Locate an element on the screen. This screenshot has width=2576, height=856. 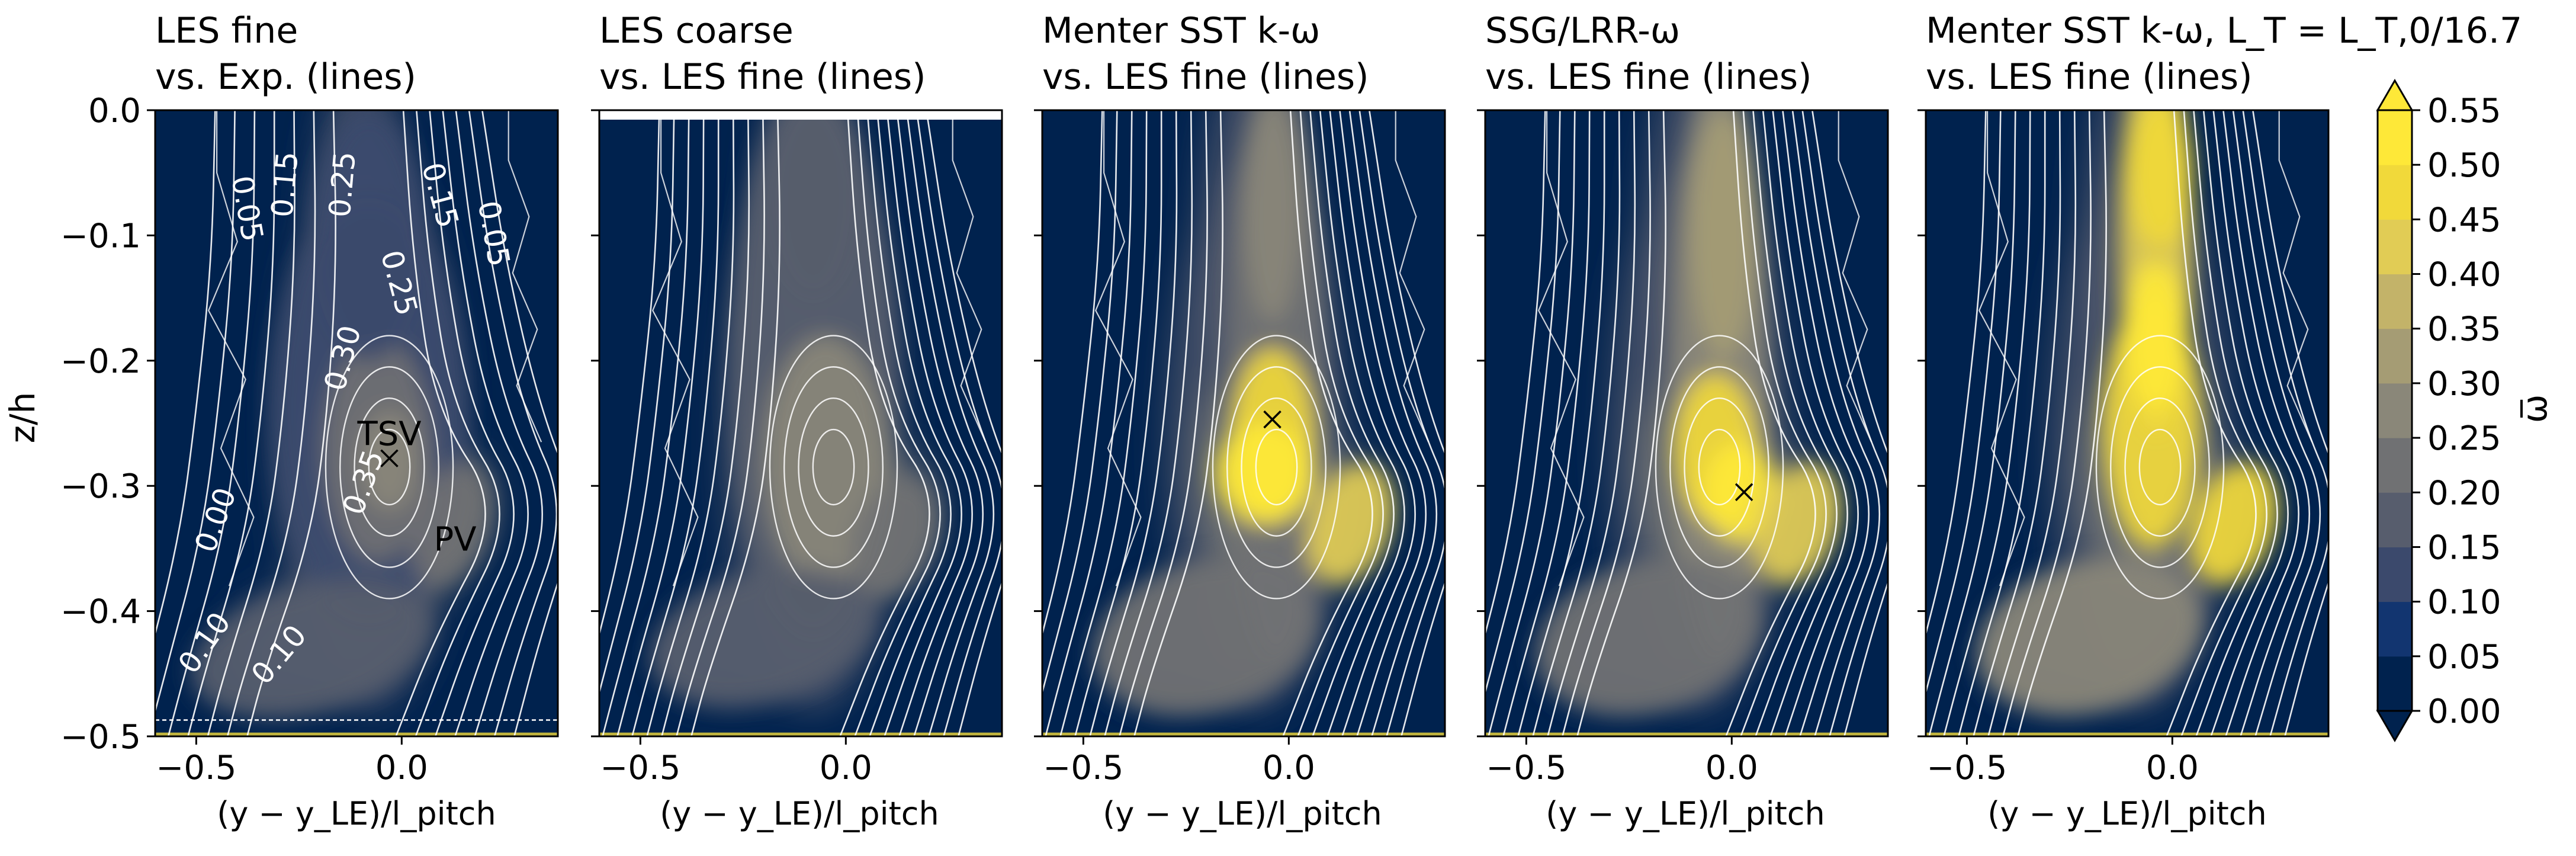
panel-1-background-contour is located at coordinates (231, 348).